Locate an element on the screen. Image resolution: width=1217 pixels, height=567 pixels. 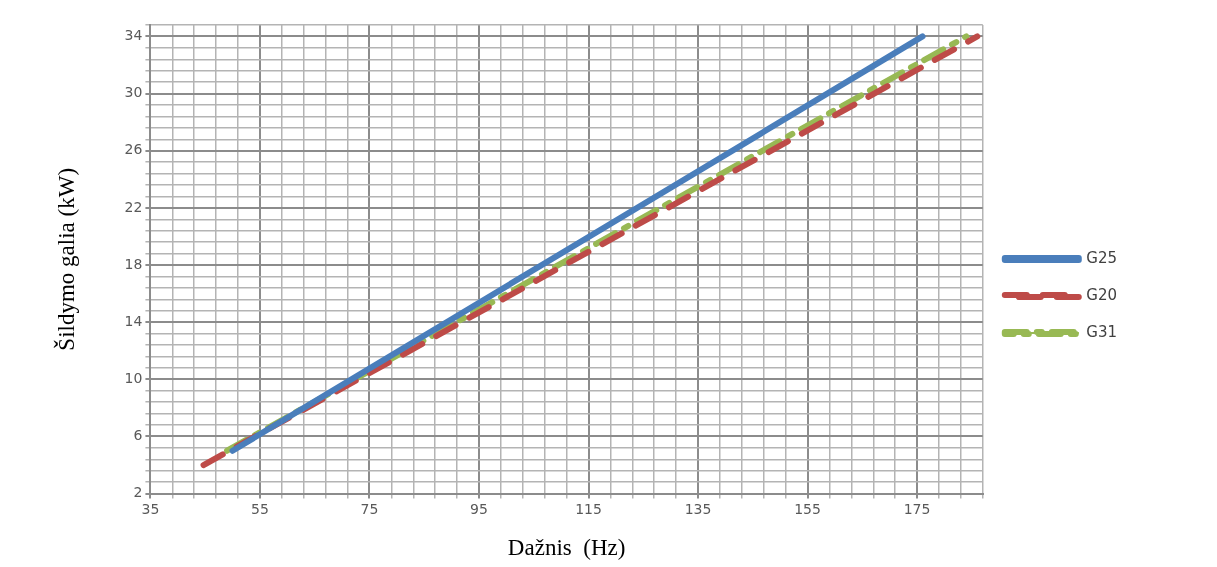
x-tick-label: 135 is located at coordinates (698, 508).